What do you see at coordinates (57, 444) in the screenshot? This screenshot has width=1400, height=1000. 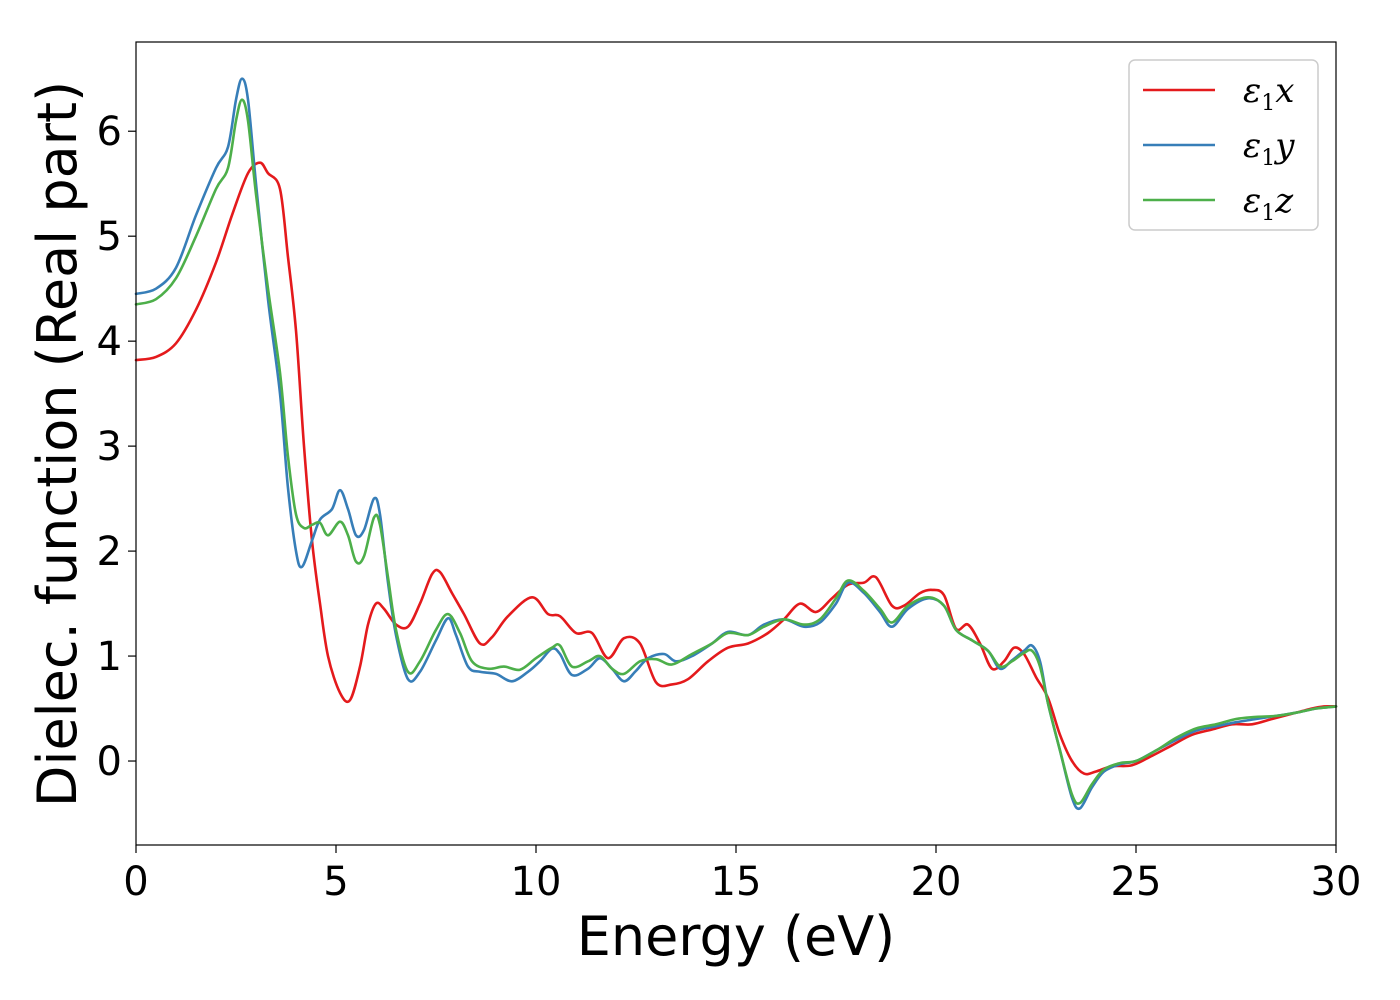 I see `y-axis-label: Dielec. function (Real part)` at bounding box center [57, 444].